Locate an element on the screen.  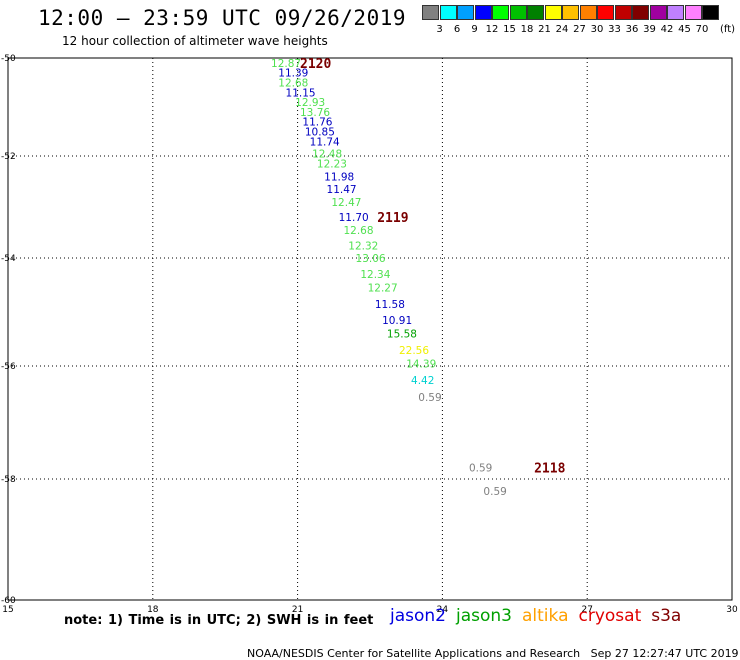
mission-altika: altika is located at coordinates (545, 616).